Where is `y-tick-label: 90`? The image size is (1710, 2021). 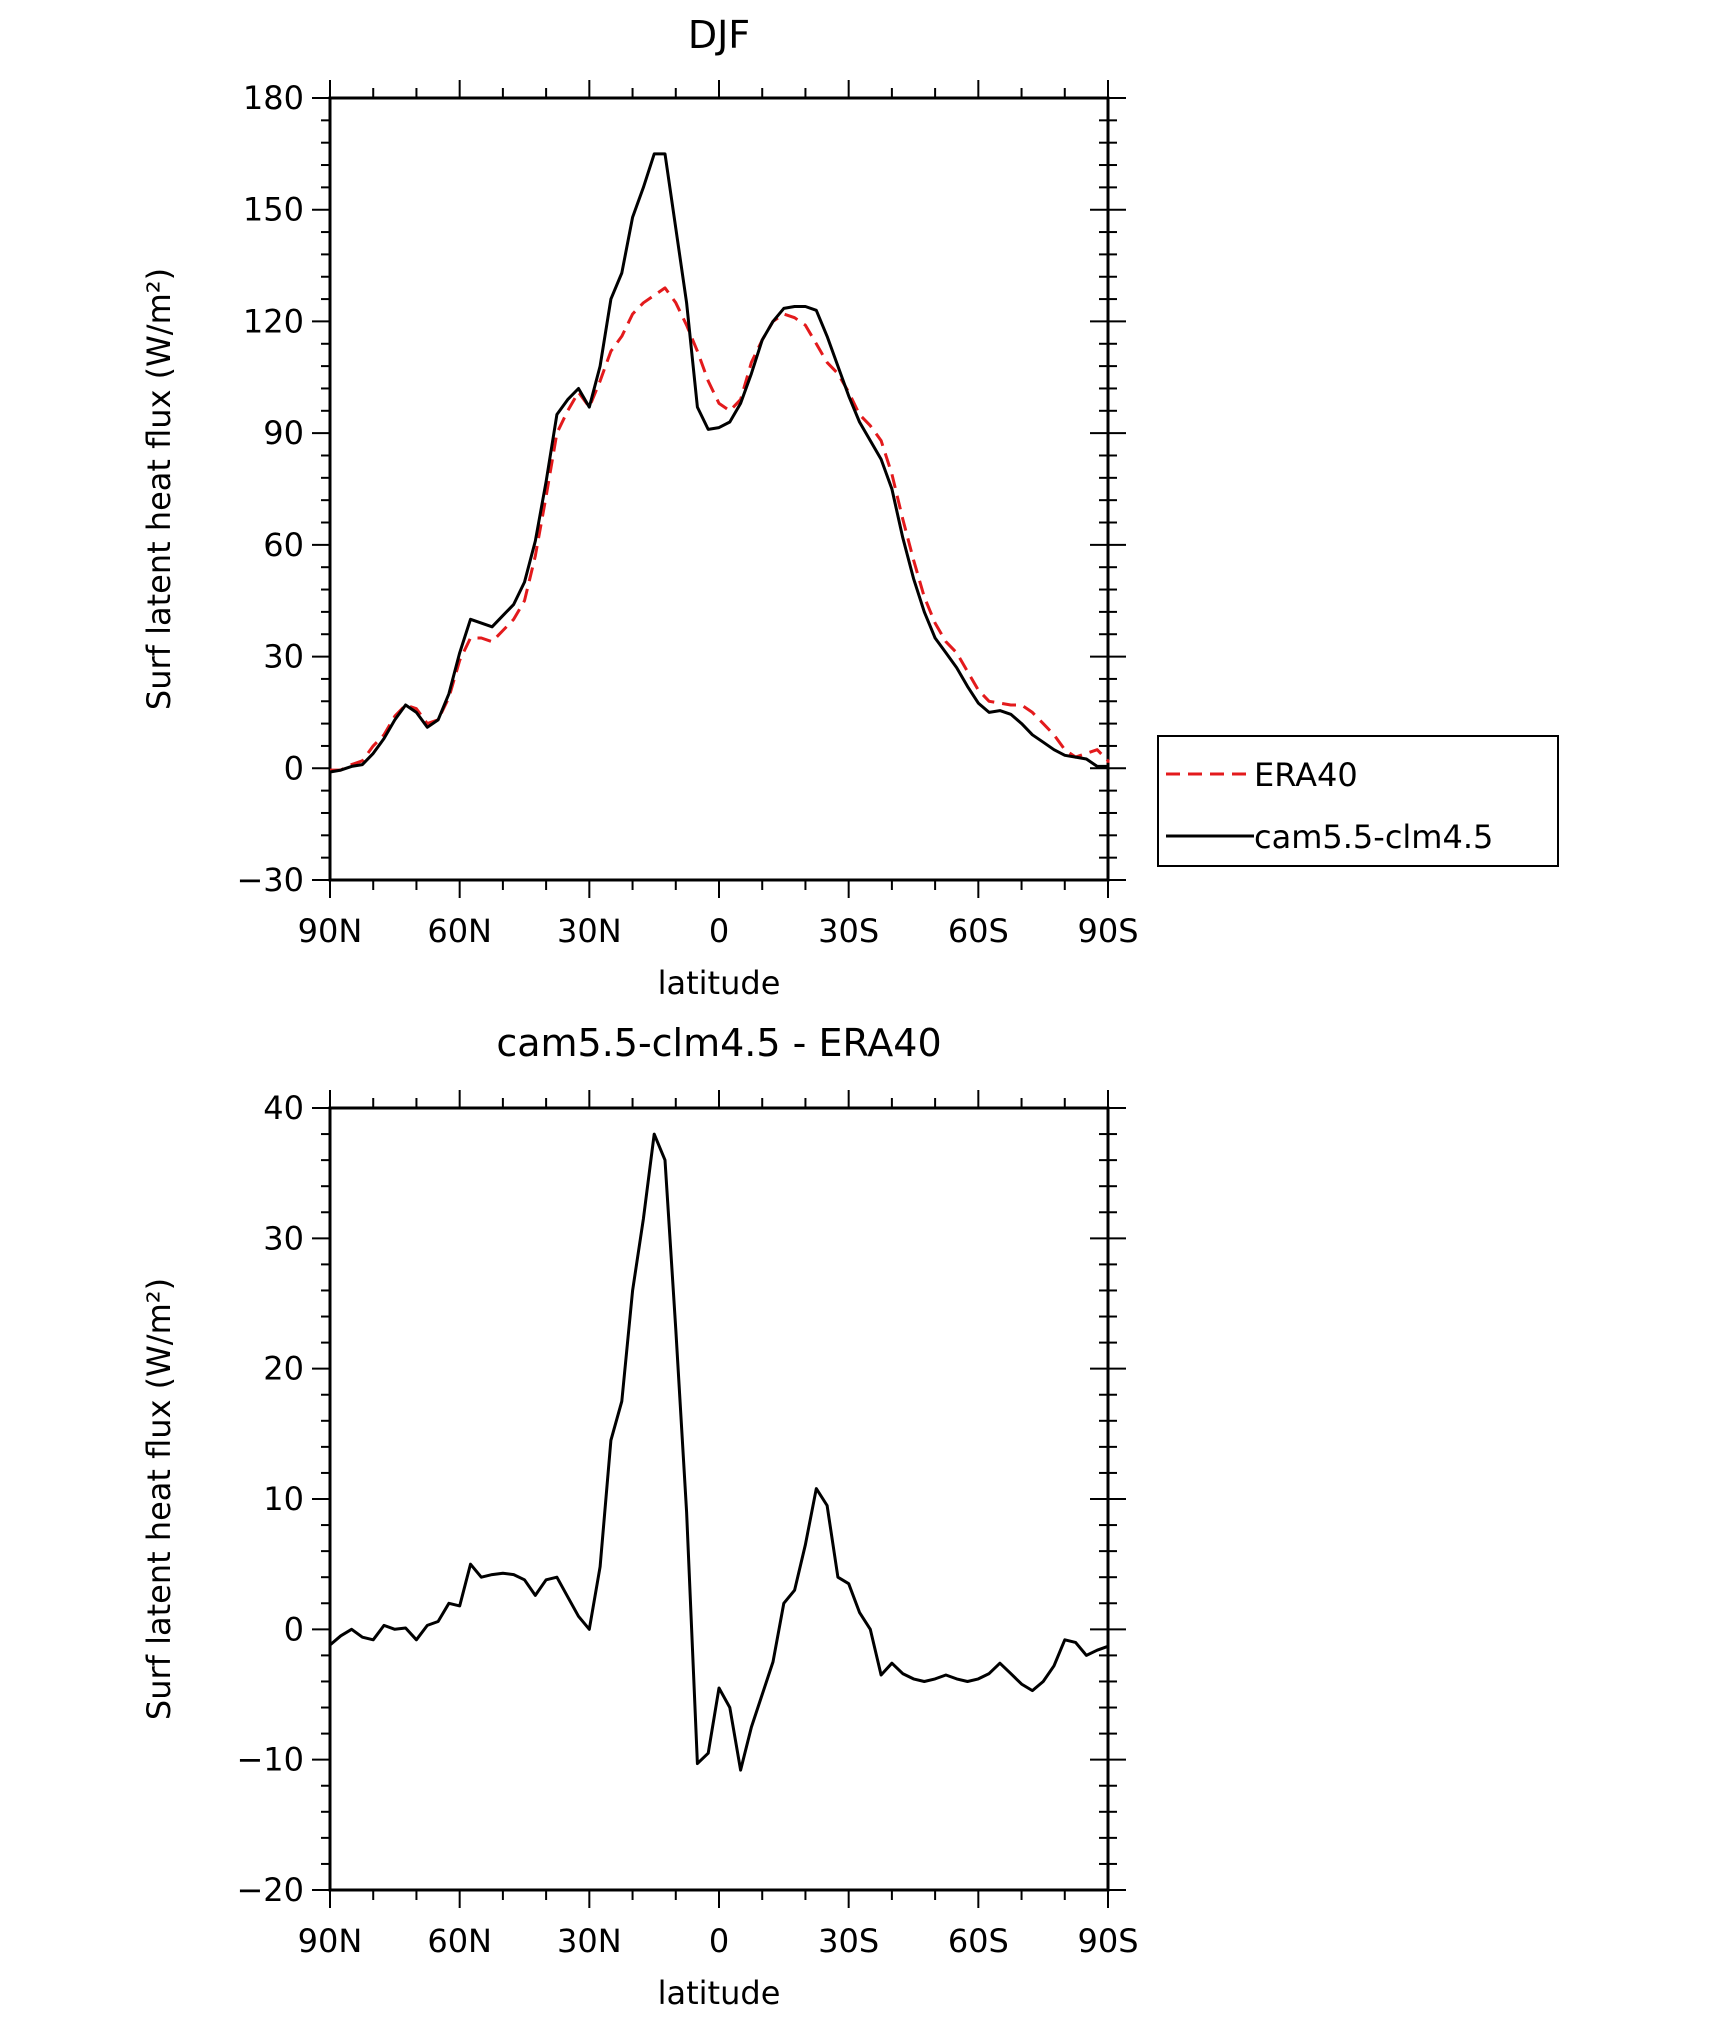
y-tick-label: 90 is located at coordinates (283, 433).